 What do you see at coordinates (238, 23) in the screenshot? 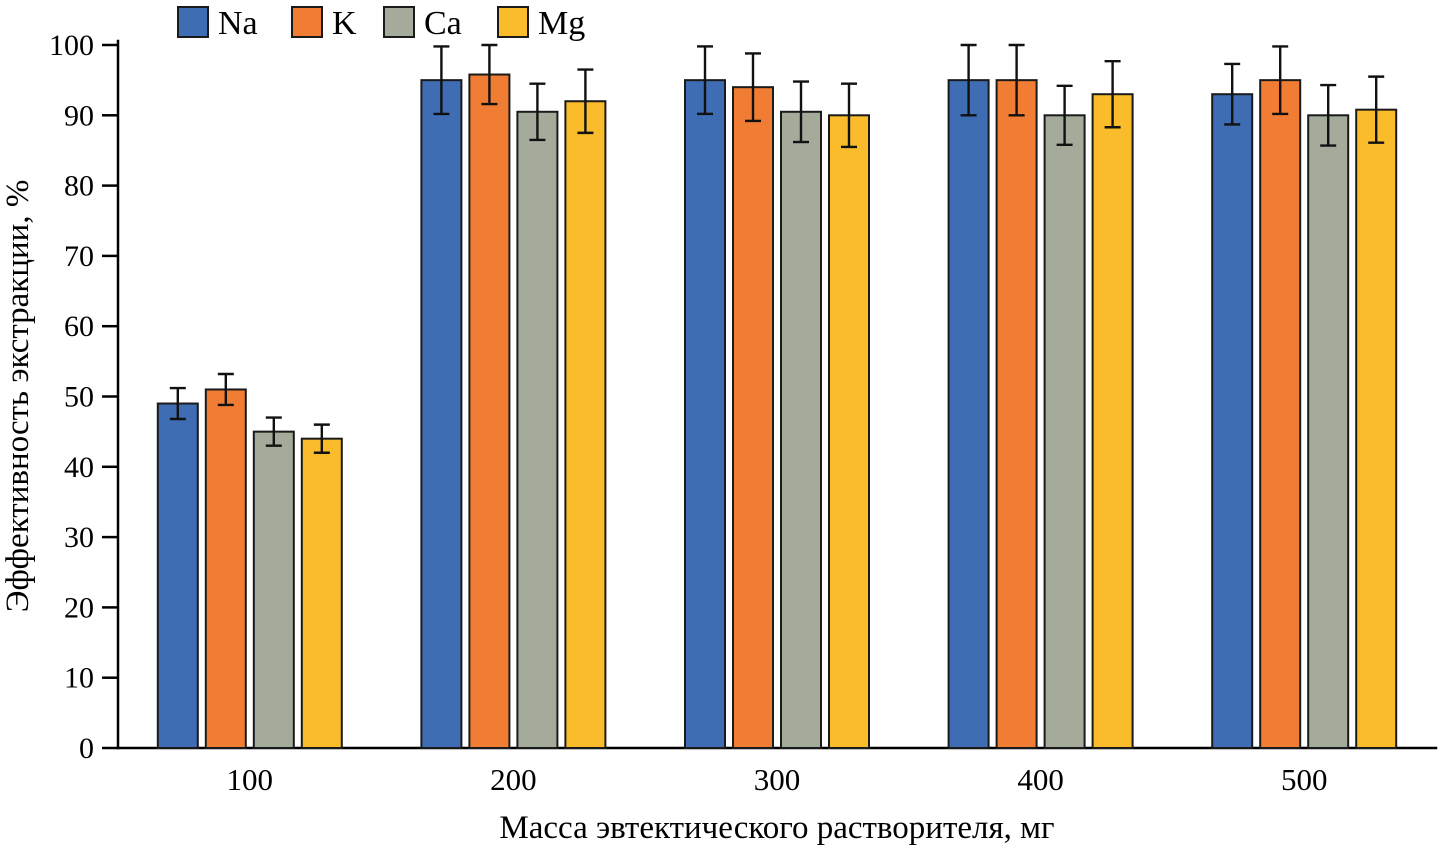
I see `legend-label-Na: Na` at bounding box center [238, 23].